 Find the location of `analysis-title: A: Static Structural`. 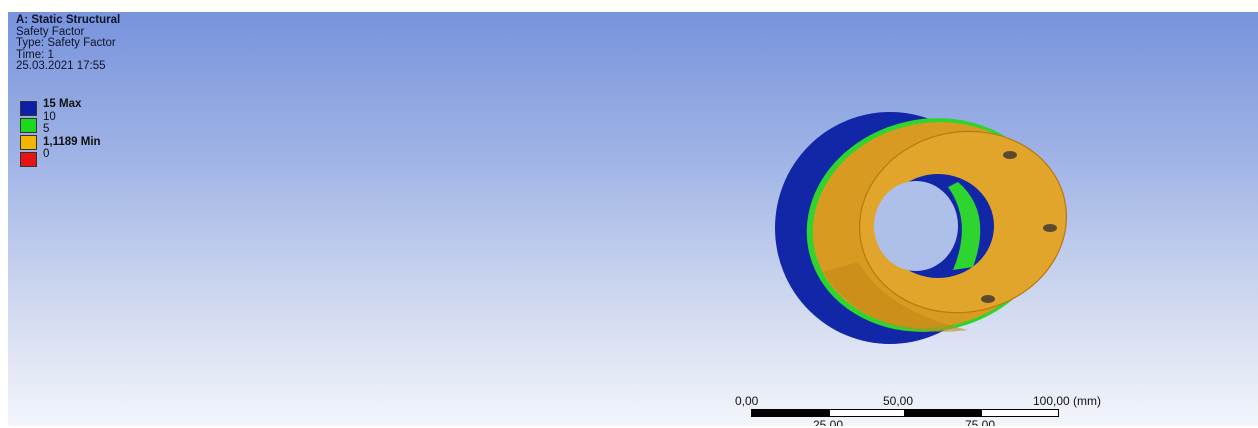

analysis-title: A: Static Structural is located at coordinates (68, 20).